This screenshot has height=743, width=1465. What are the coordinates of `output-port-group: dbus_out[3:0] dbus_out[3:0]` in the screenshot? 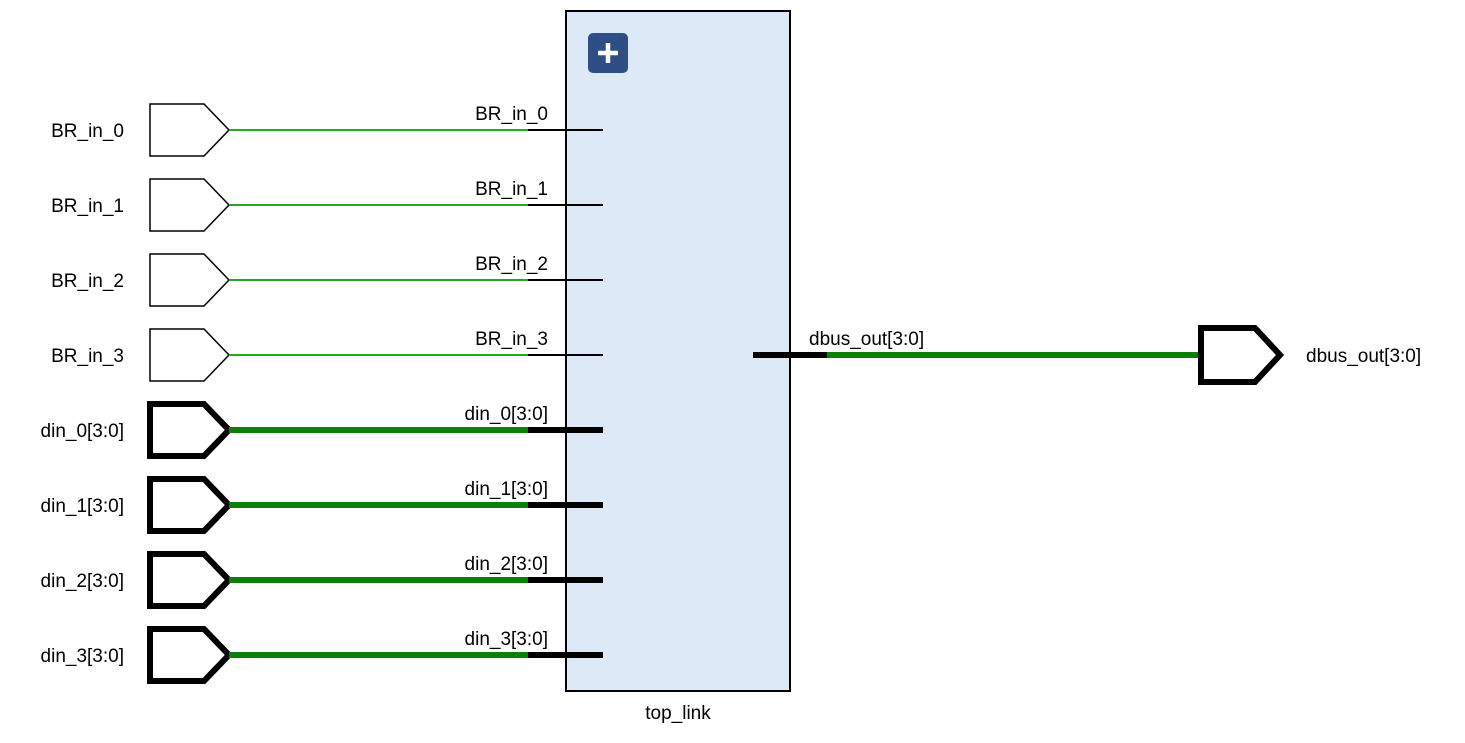 It's located at (1087, 355).